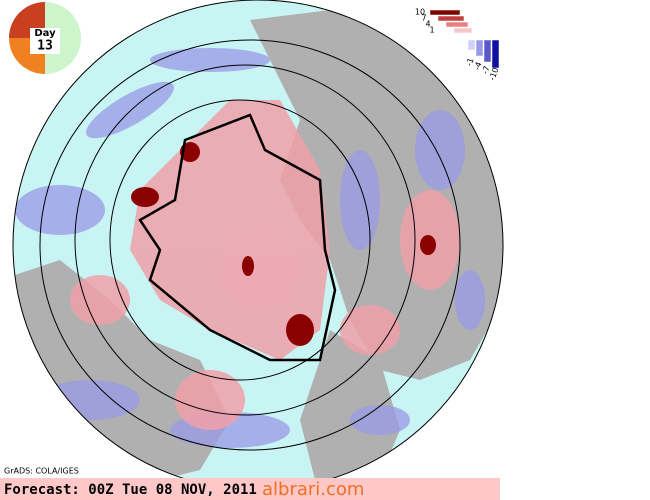 The height and width of the screenshot is (500, 650). I want to click on watermark: albrari.com, so click(313, 489).